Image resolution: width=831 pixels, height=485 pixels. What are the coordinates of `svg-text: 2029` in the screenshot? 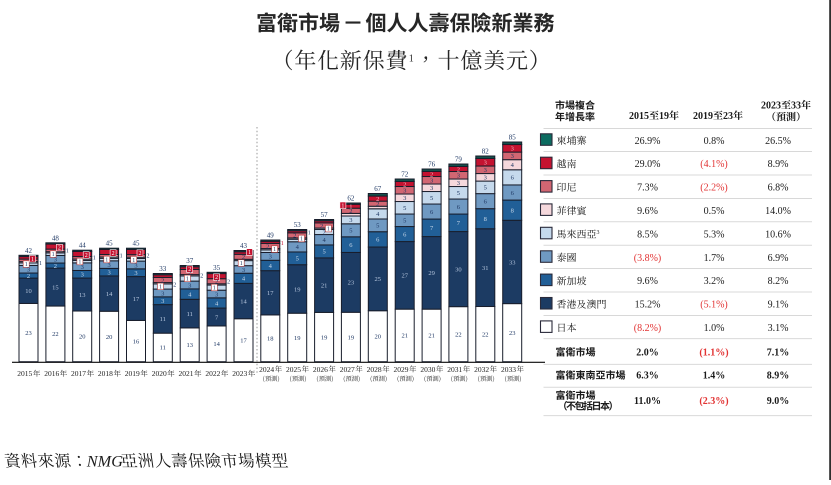 It's located at (401, 369).